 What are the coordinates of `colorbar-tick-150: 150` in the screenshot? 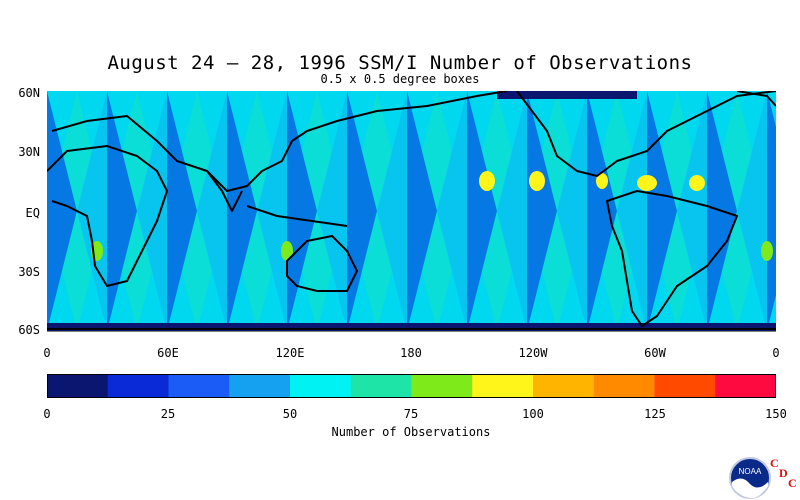 It's located at (776, 414).